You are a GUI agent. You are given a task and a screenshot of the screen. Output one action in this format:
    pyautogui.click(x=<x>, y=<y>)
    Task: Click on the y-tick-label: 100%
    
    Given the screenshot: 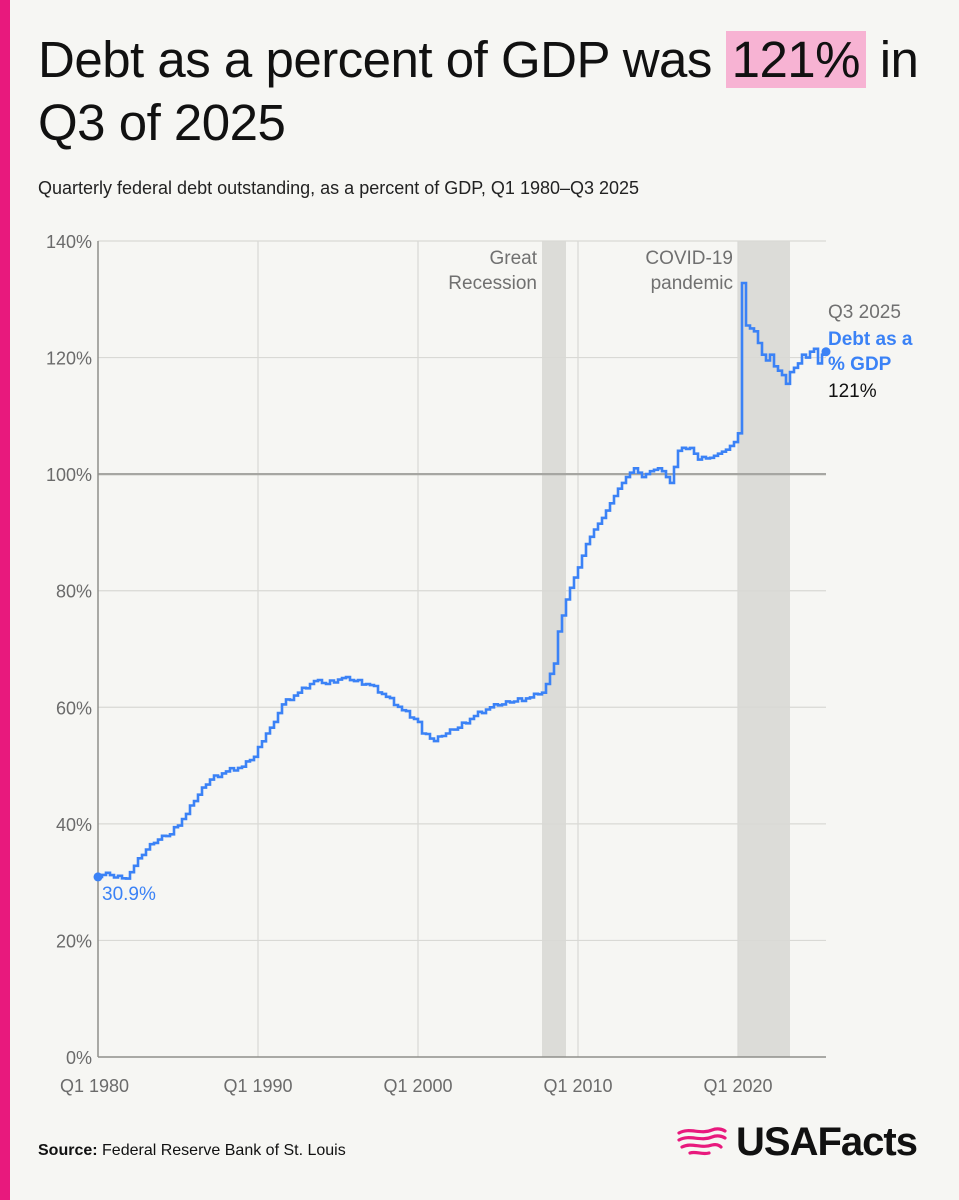 What is the action you would take?
    pyautogui.click(x=69, y=475)
    